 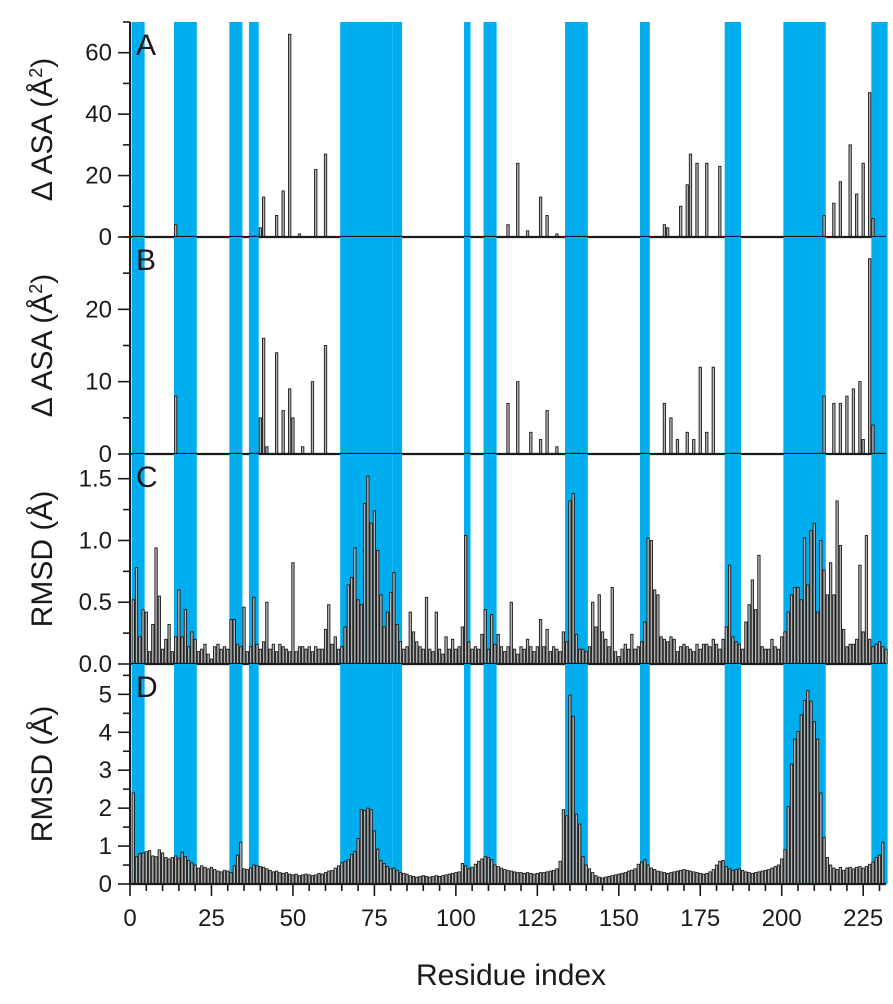 What do you see at coordinates (95, 664) in the screenshot?
I see `y-tick-label: 0.0` at bounding box center [95, 664].